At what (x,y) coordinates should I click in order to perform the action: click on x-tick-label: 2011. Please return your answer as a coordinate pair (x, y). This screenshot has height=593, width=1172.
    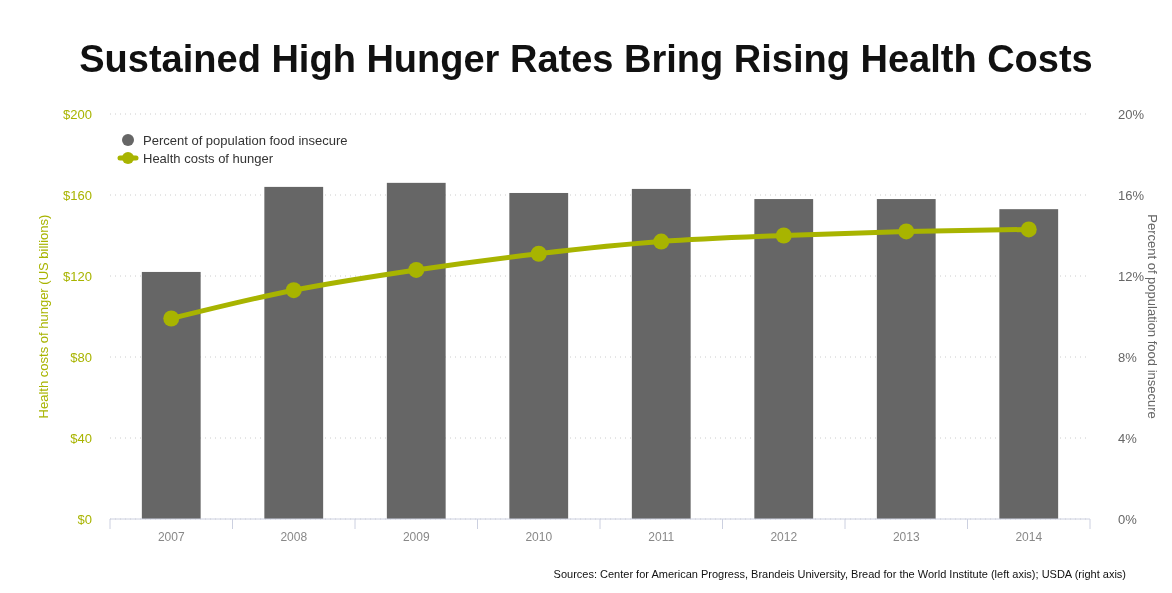
    Looking at the image, I should click on (661, 537).